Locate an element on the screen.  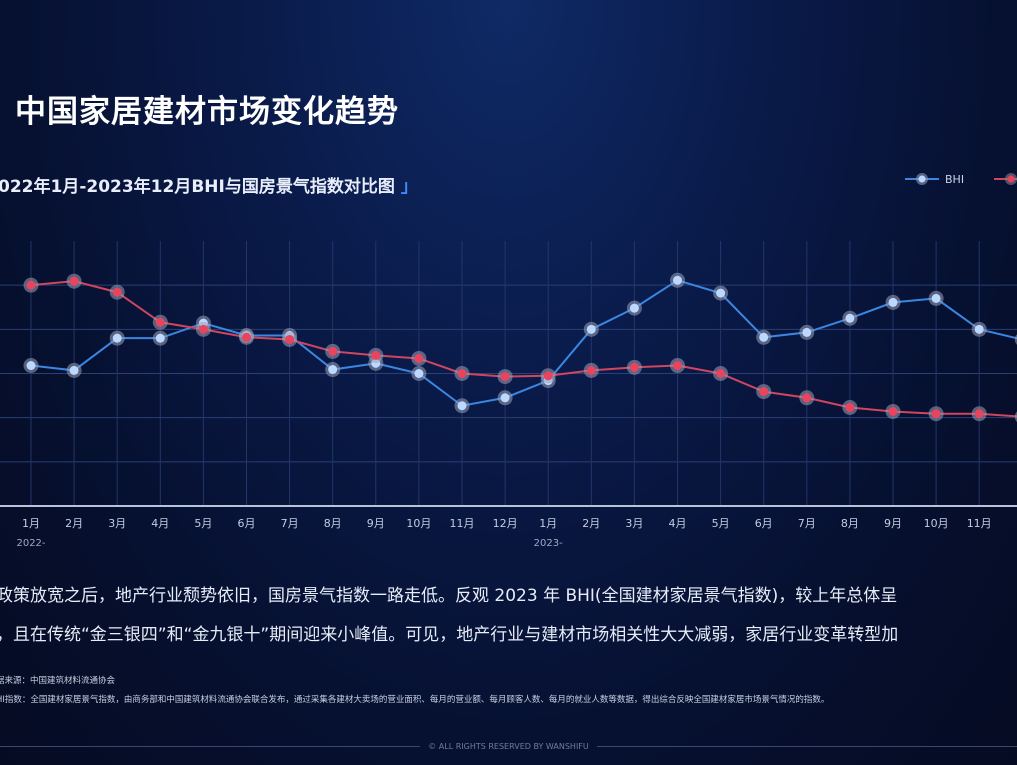
legend-marker-bhi is located at coordinates (922, 179).